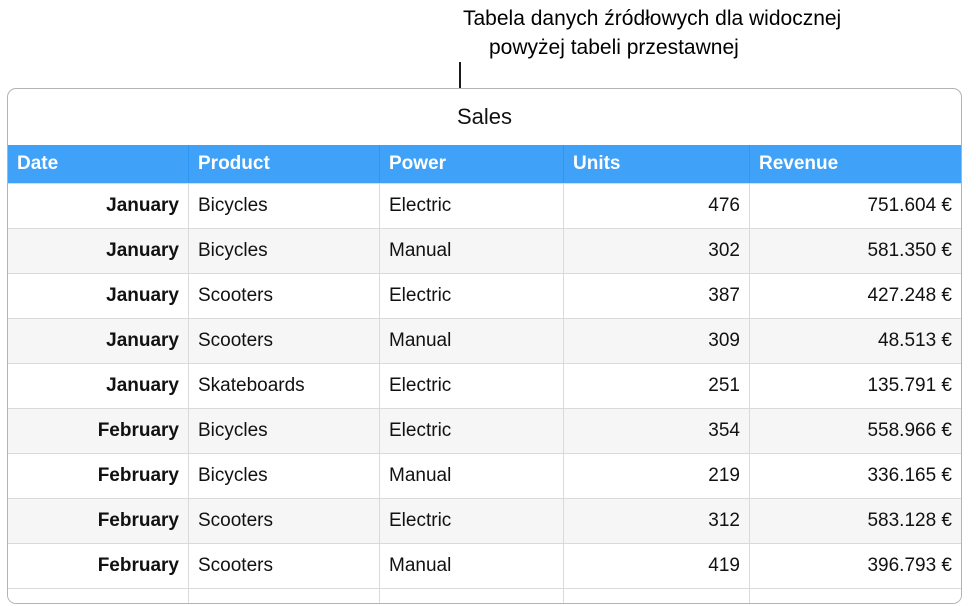 Image resolution: width=976 pixels, height=606 pixels. Describe the element at coordinates (656, 251) in the screenshot. I see `cell-units: 302` at that location.